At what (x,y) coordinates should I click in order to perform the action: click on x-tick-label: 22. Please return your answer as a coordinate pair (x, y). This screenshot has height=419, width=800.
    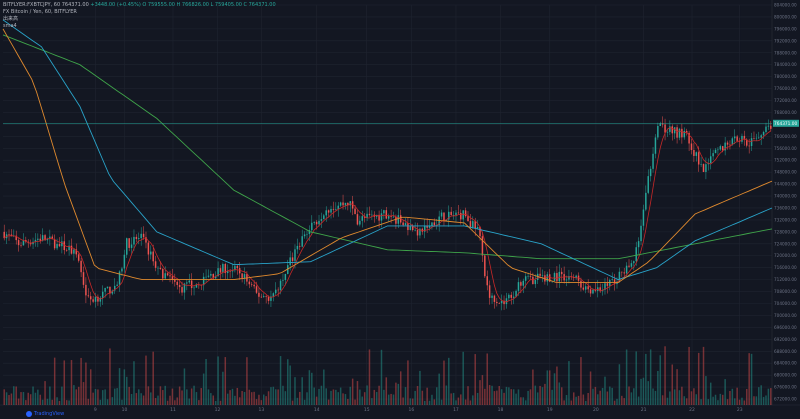
    Looking at the image, I should click on (692, 410).